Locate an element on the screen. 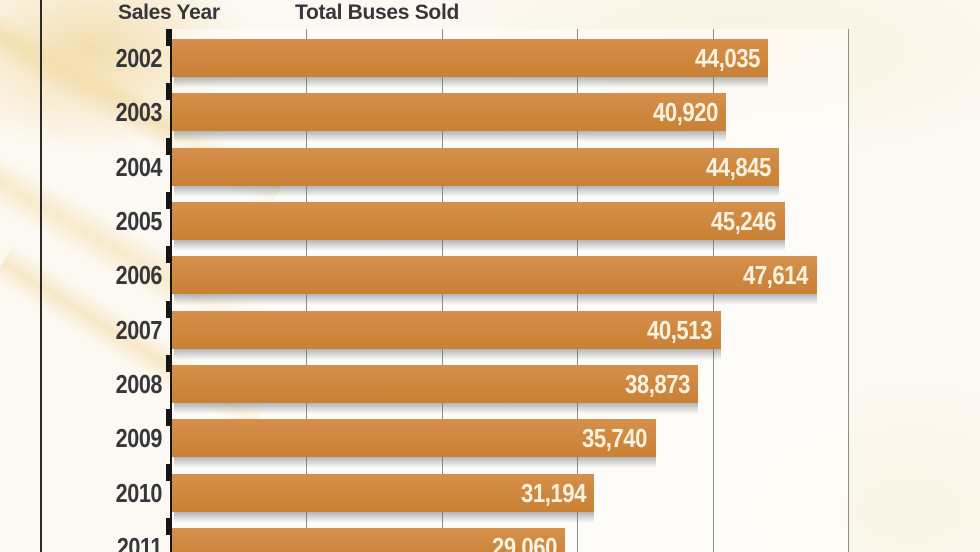  category-label-2007: 2007 is located at coordinates (139, 329).